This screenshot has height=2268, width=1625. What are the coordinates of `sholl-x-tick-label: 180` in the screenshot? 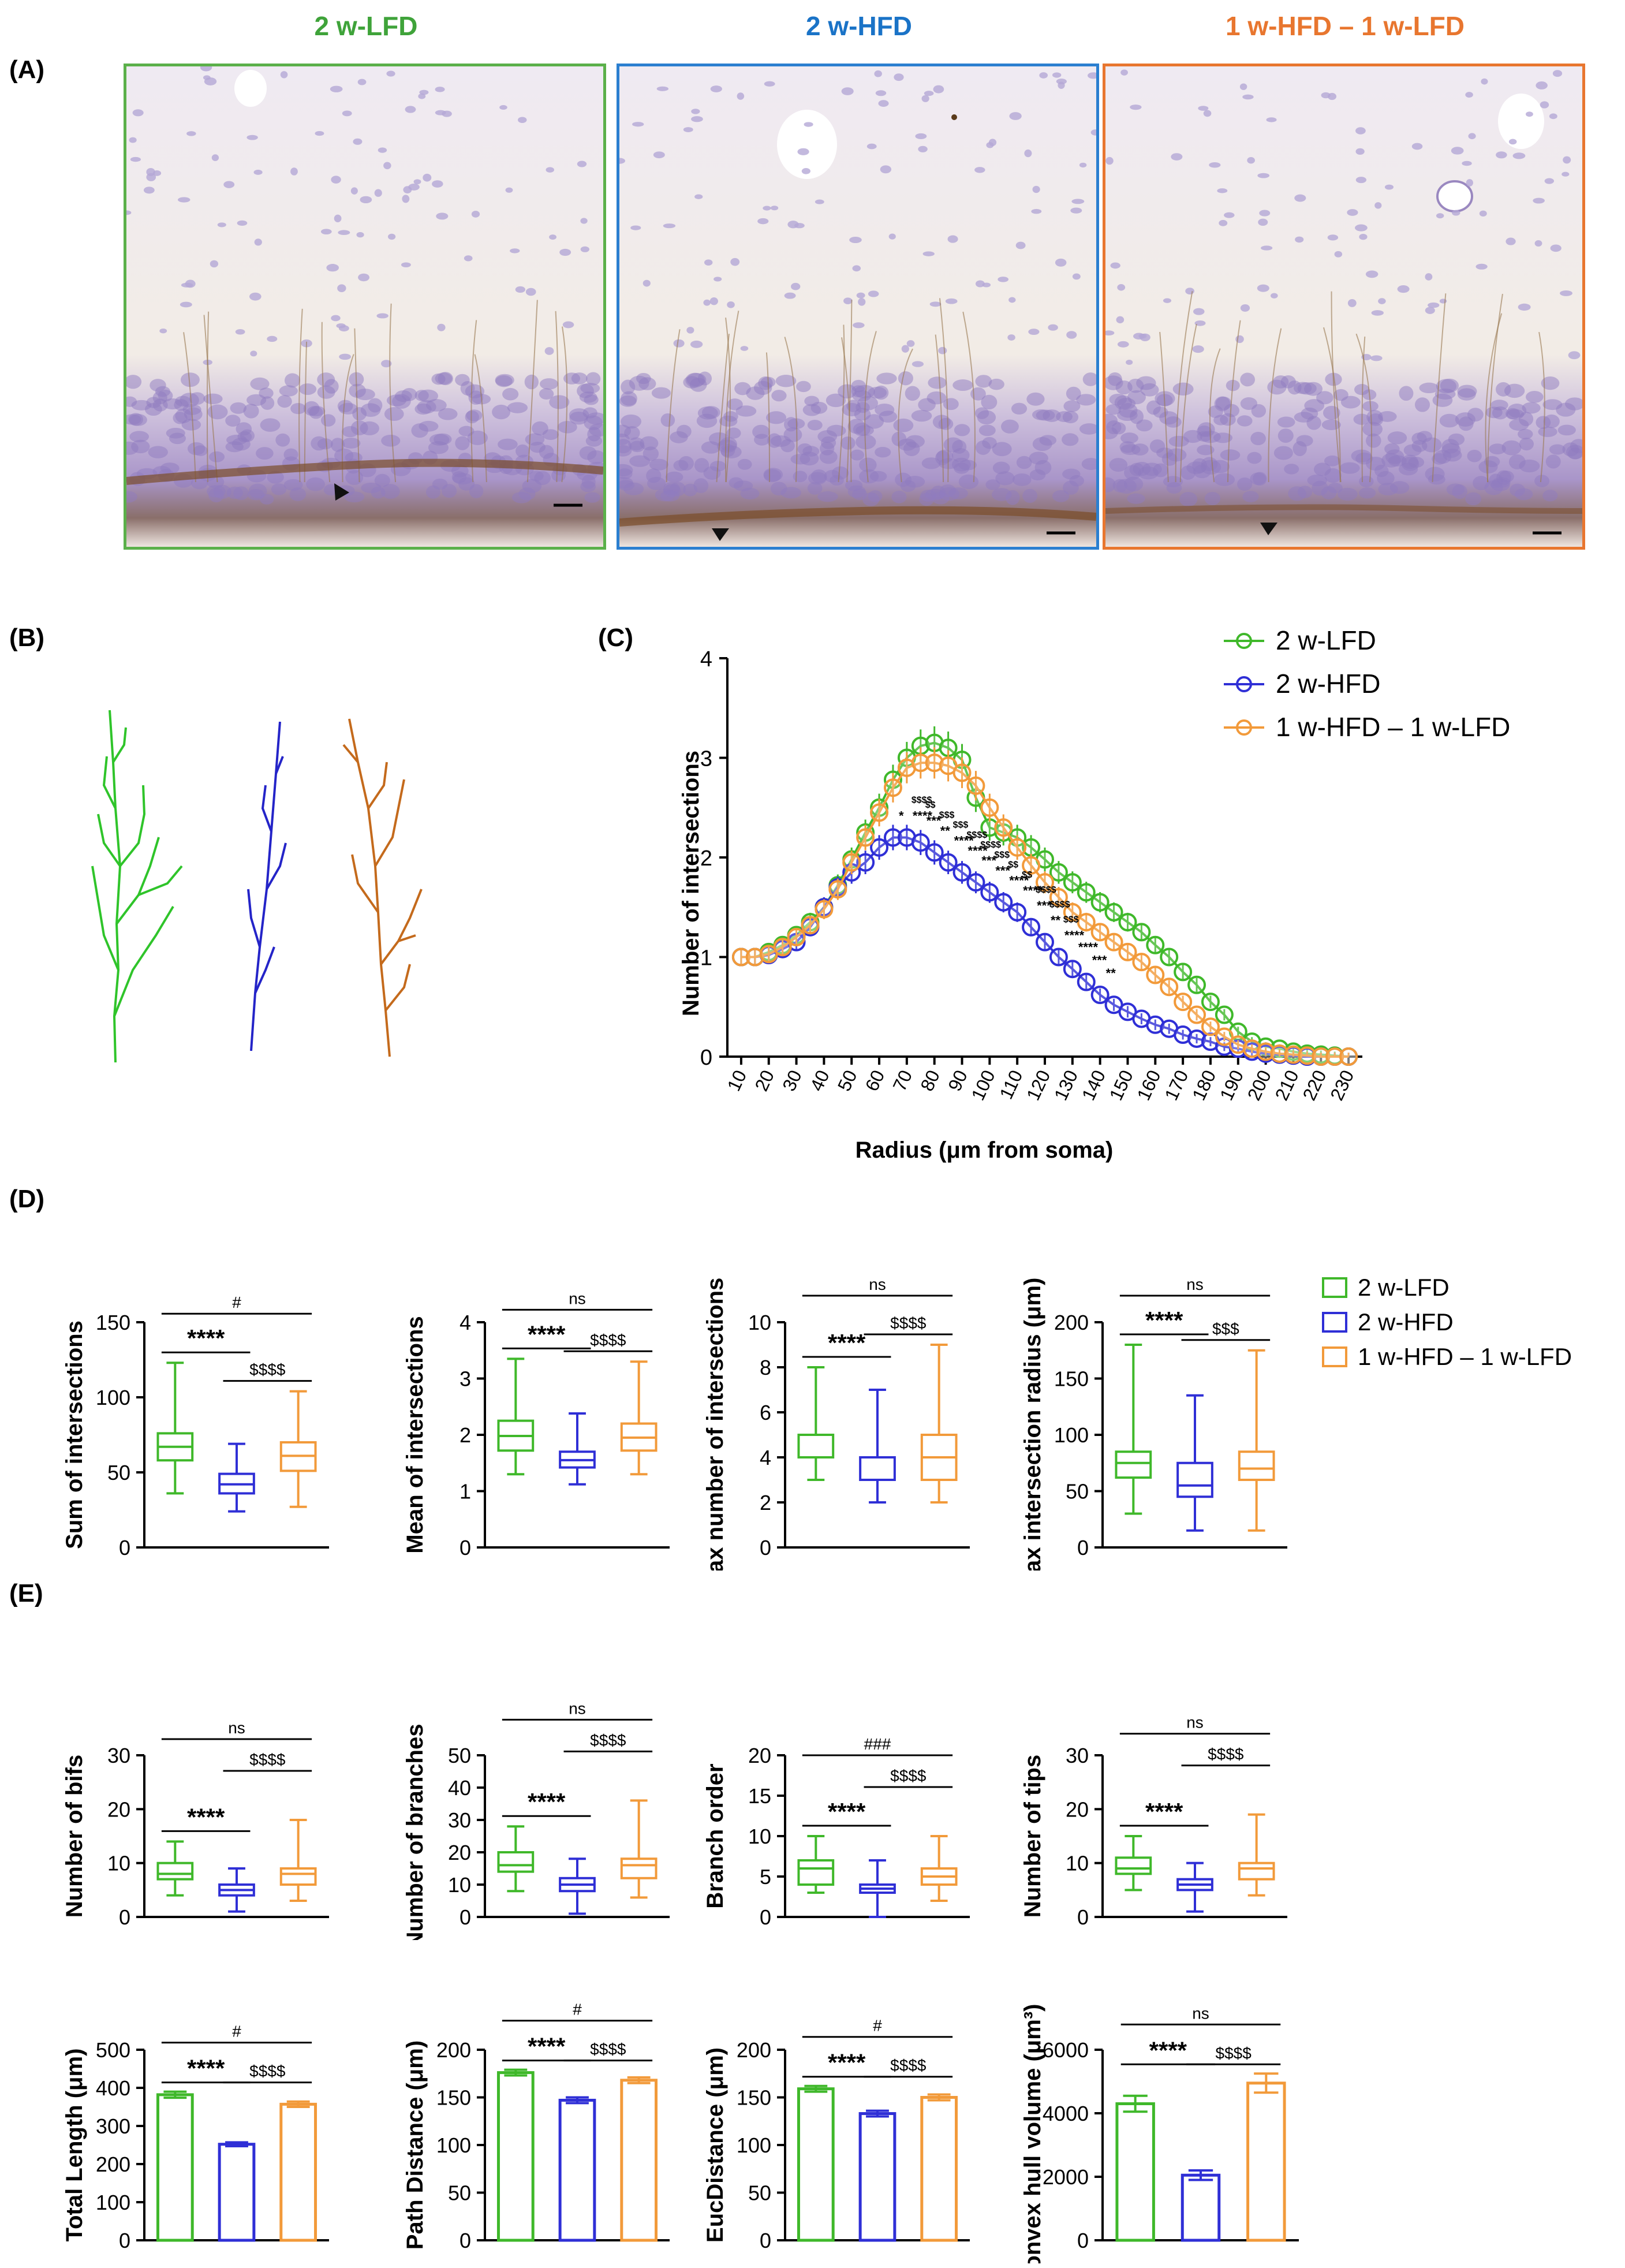 It's located at (1204, 1085).